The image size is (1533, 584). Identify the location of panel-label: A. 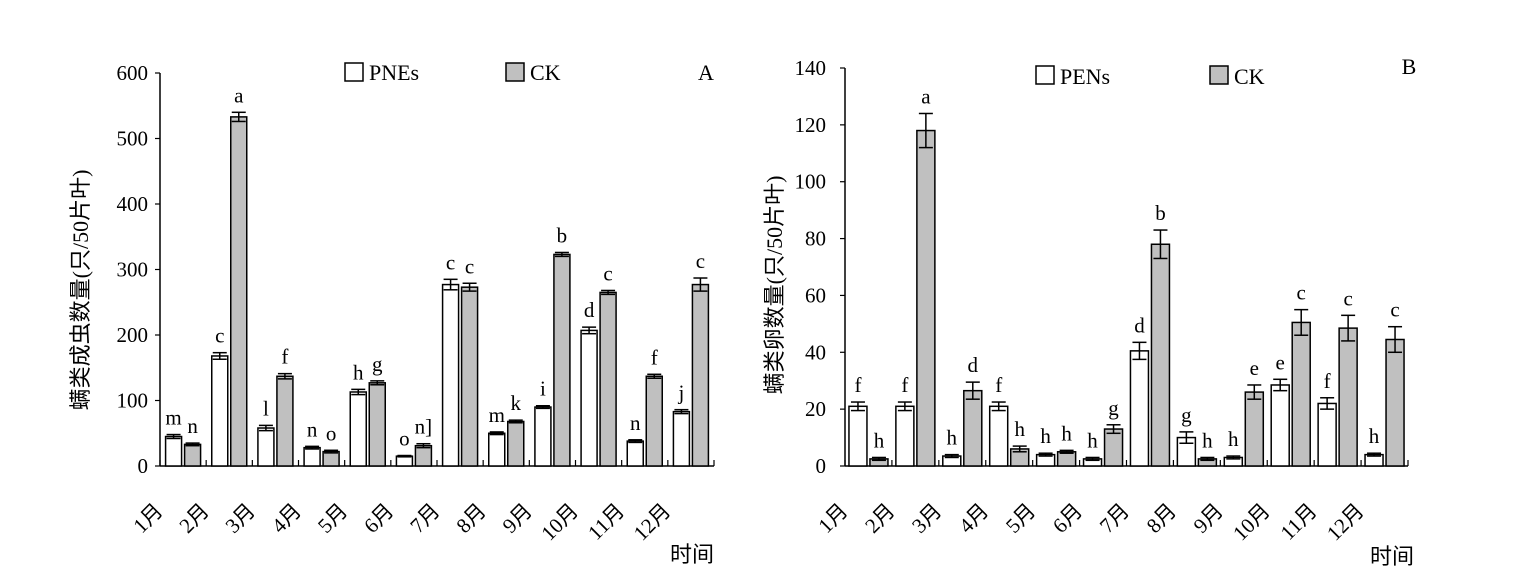
(706, 72).